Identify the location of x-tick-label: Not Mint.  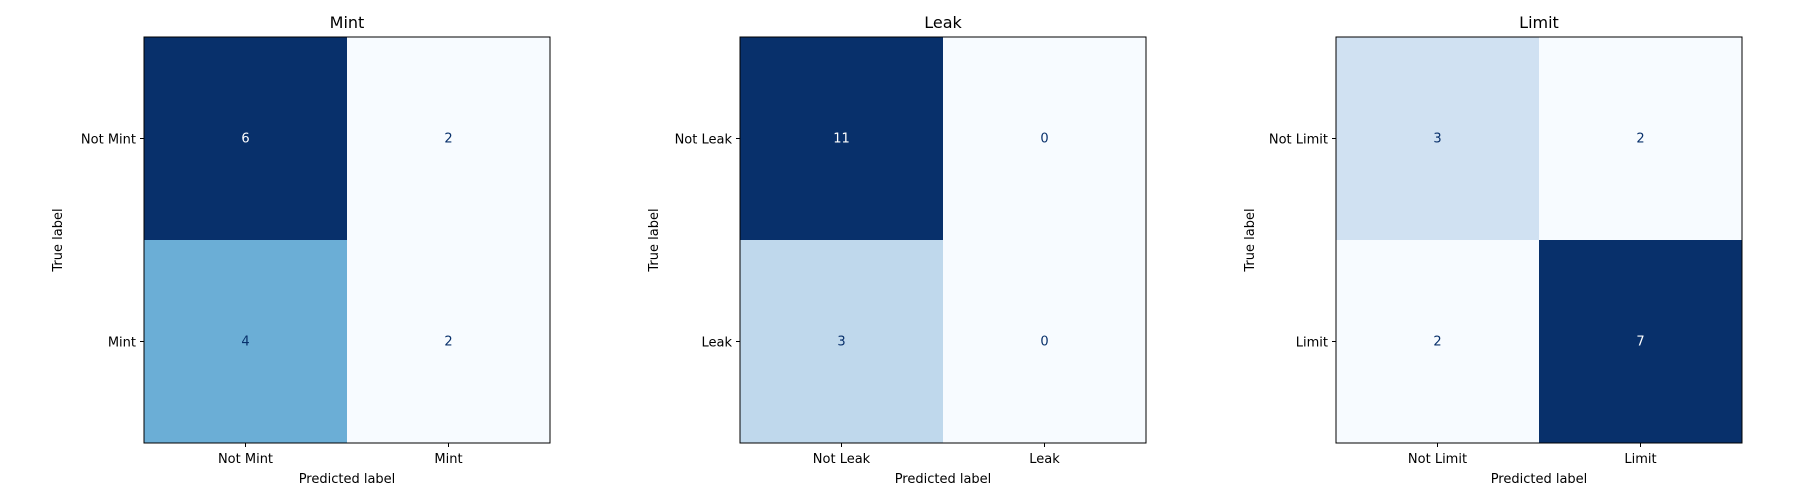
(245, 459).